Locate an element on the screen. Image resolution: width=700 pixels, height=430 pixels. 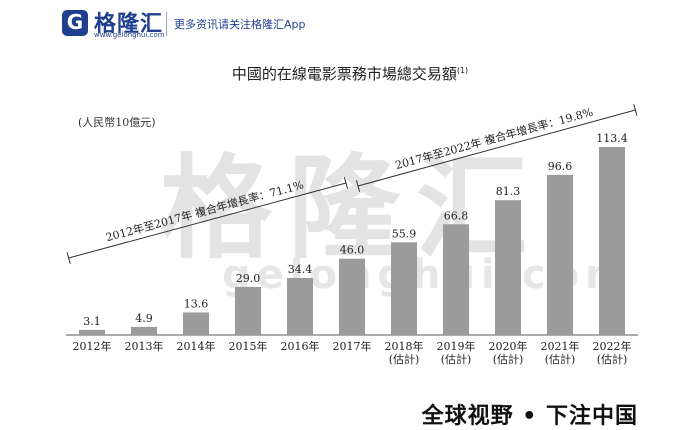
footer-slogan: 全球视野 • 下注中国 is located at coordinates (529, 416).